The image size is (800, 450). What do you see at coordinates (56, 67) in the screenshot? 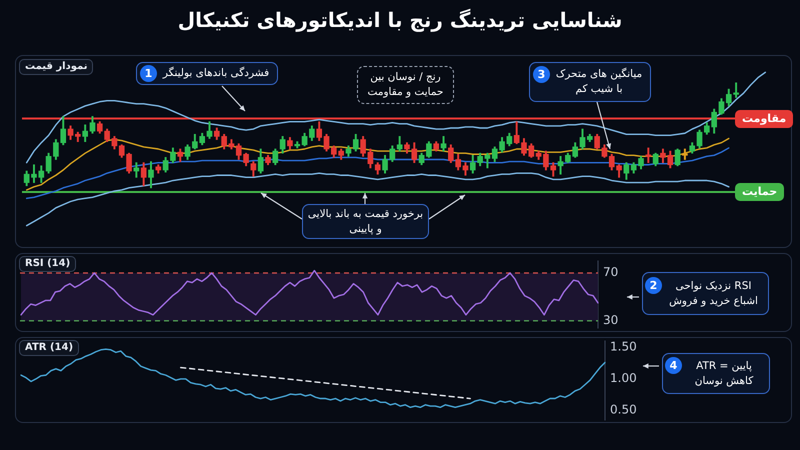
I see `chart-subtitle: نمودار قیمت` at bounding box center [56, 67].